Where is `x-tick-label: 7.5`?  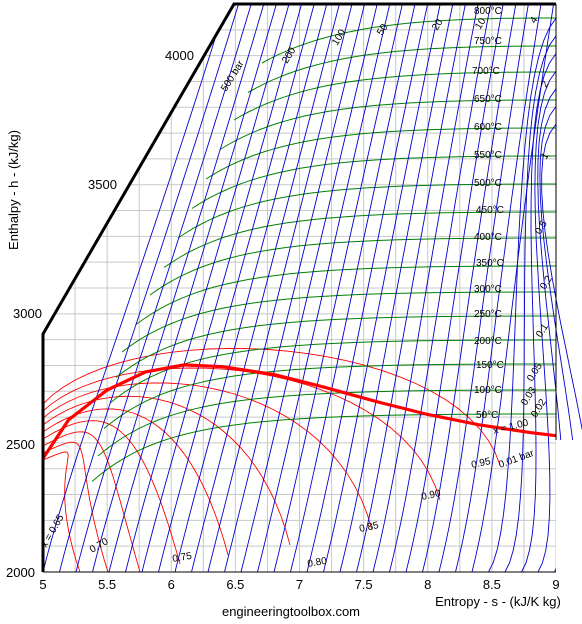
x-tick-label: 7.5 is located at coordinates (364, 584).